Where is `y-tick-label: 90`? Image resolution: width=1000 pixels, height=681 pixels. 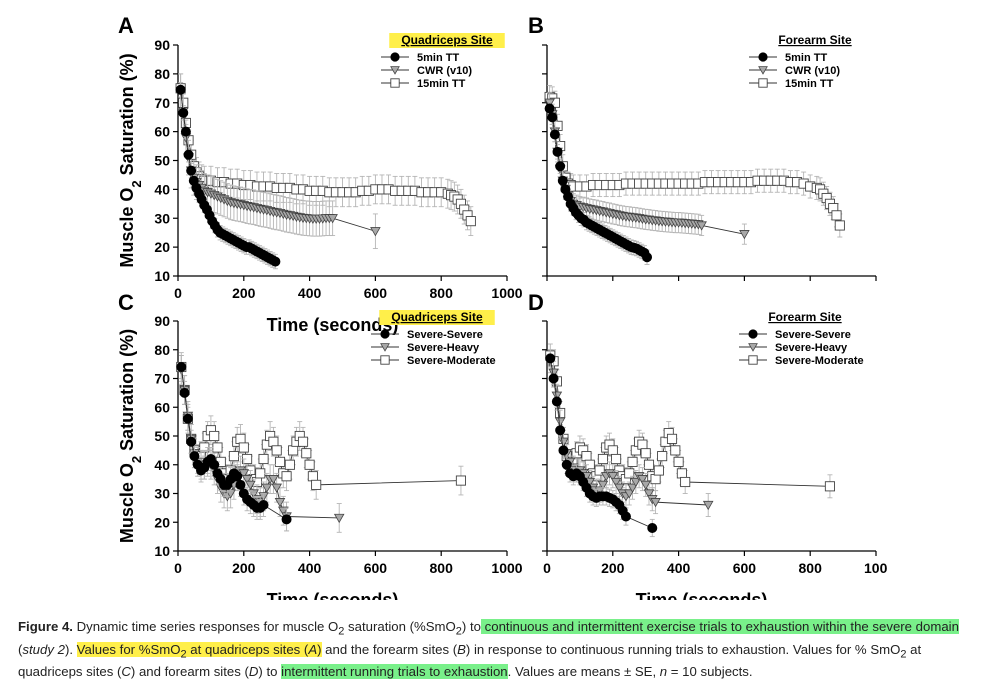
y-tick-label: 90 is located at coordinates (162, 45).